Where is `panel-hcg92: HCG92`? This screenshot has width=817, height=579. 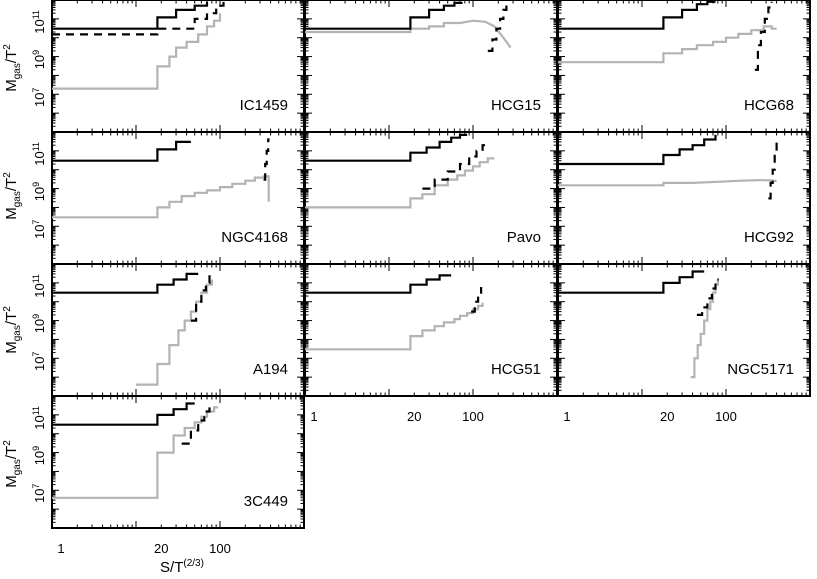
panel-hcg92: HCG92 is located at coordinates (684, 198).